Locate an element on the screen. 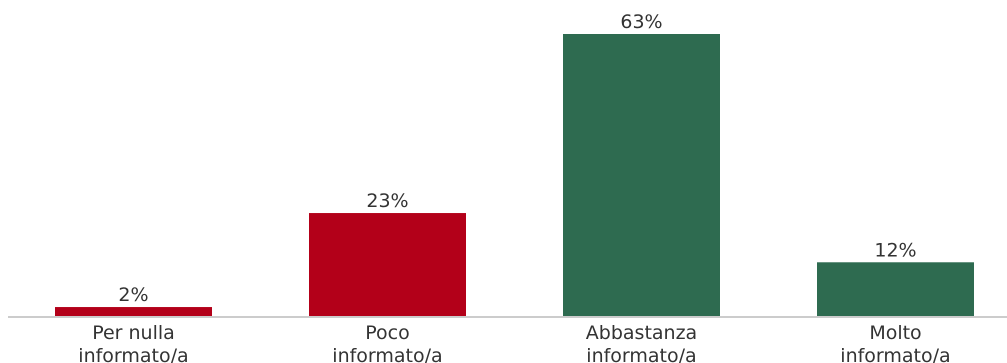 The width and height of the screenshot is (1007, 363). category-label-3-line-1: Abbastanza is located at coordinates (641, 333).